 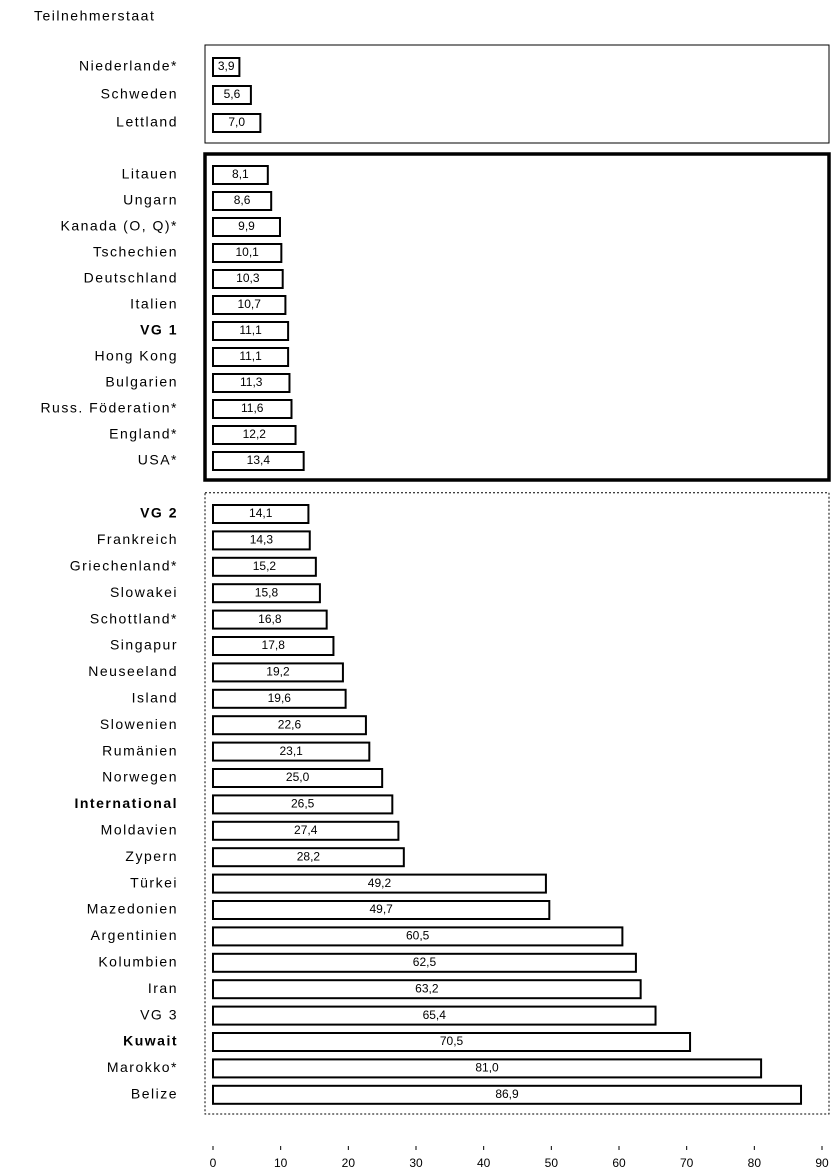 I want to click on value-label: 9,9, so click(x=246, y=226).